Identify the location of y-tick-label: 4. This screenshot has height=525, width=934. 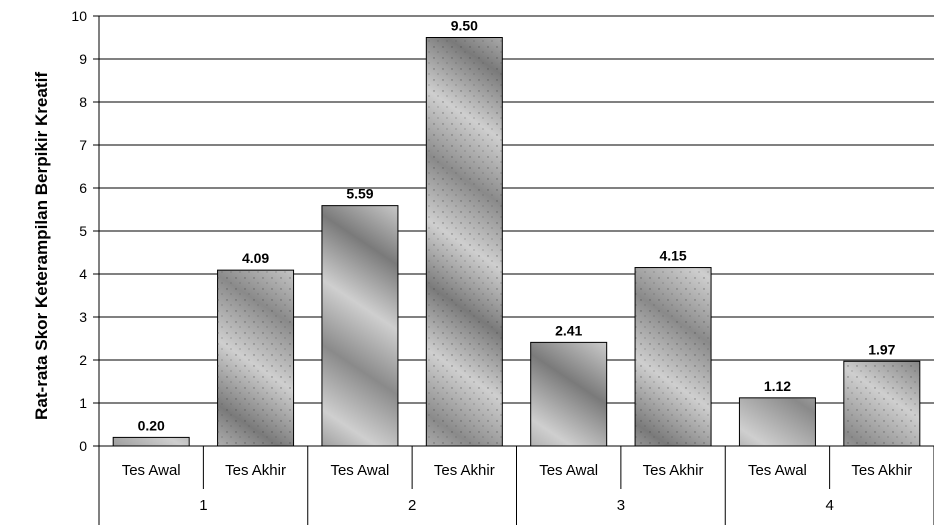
(83, 274).